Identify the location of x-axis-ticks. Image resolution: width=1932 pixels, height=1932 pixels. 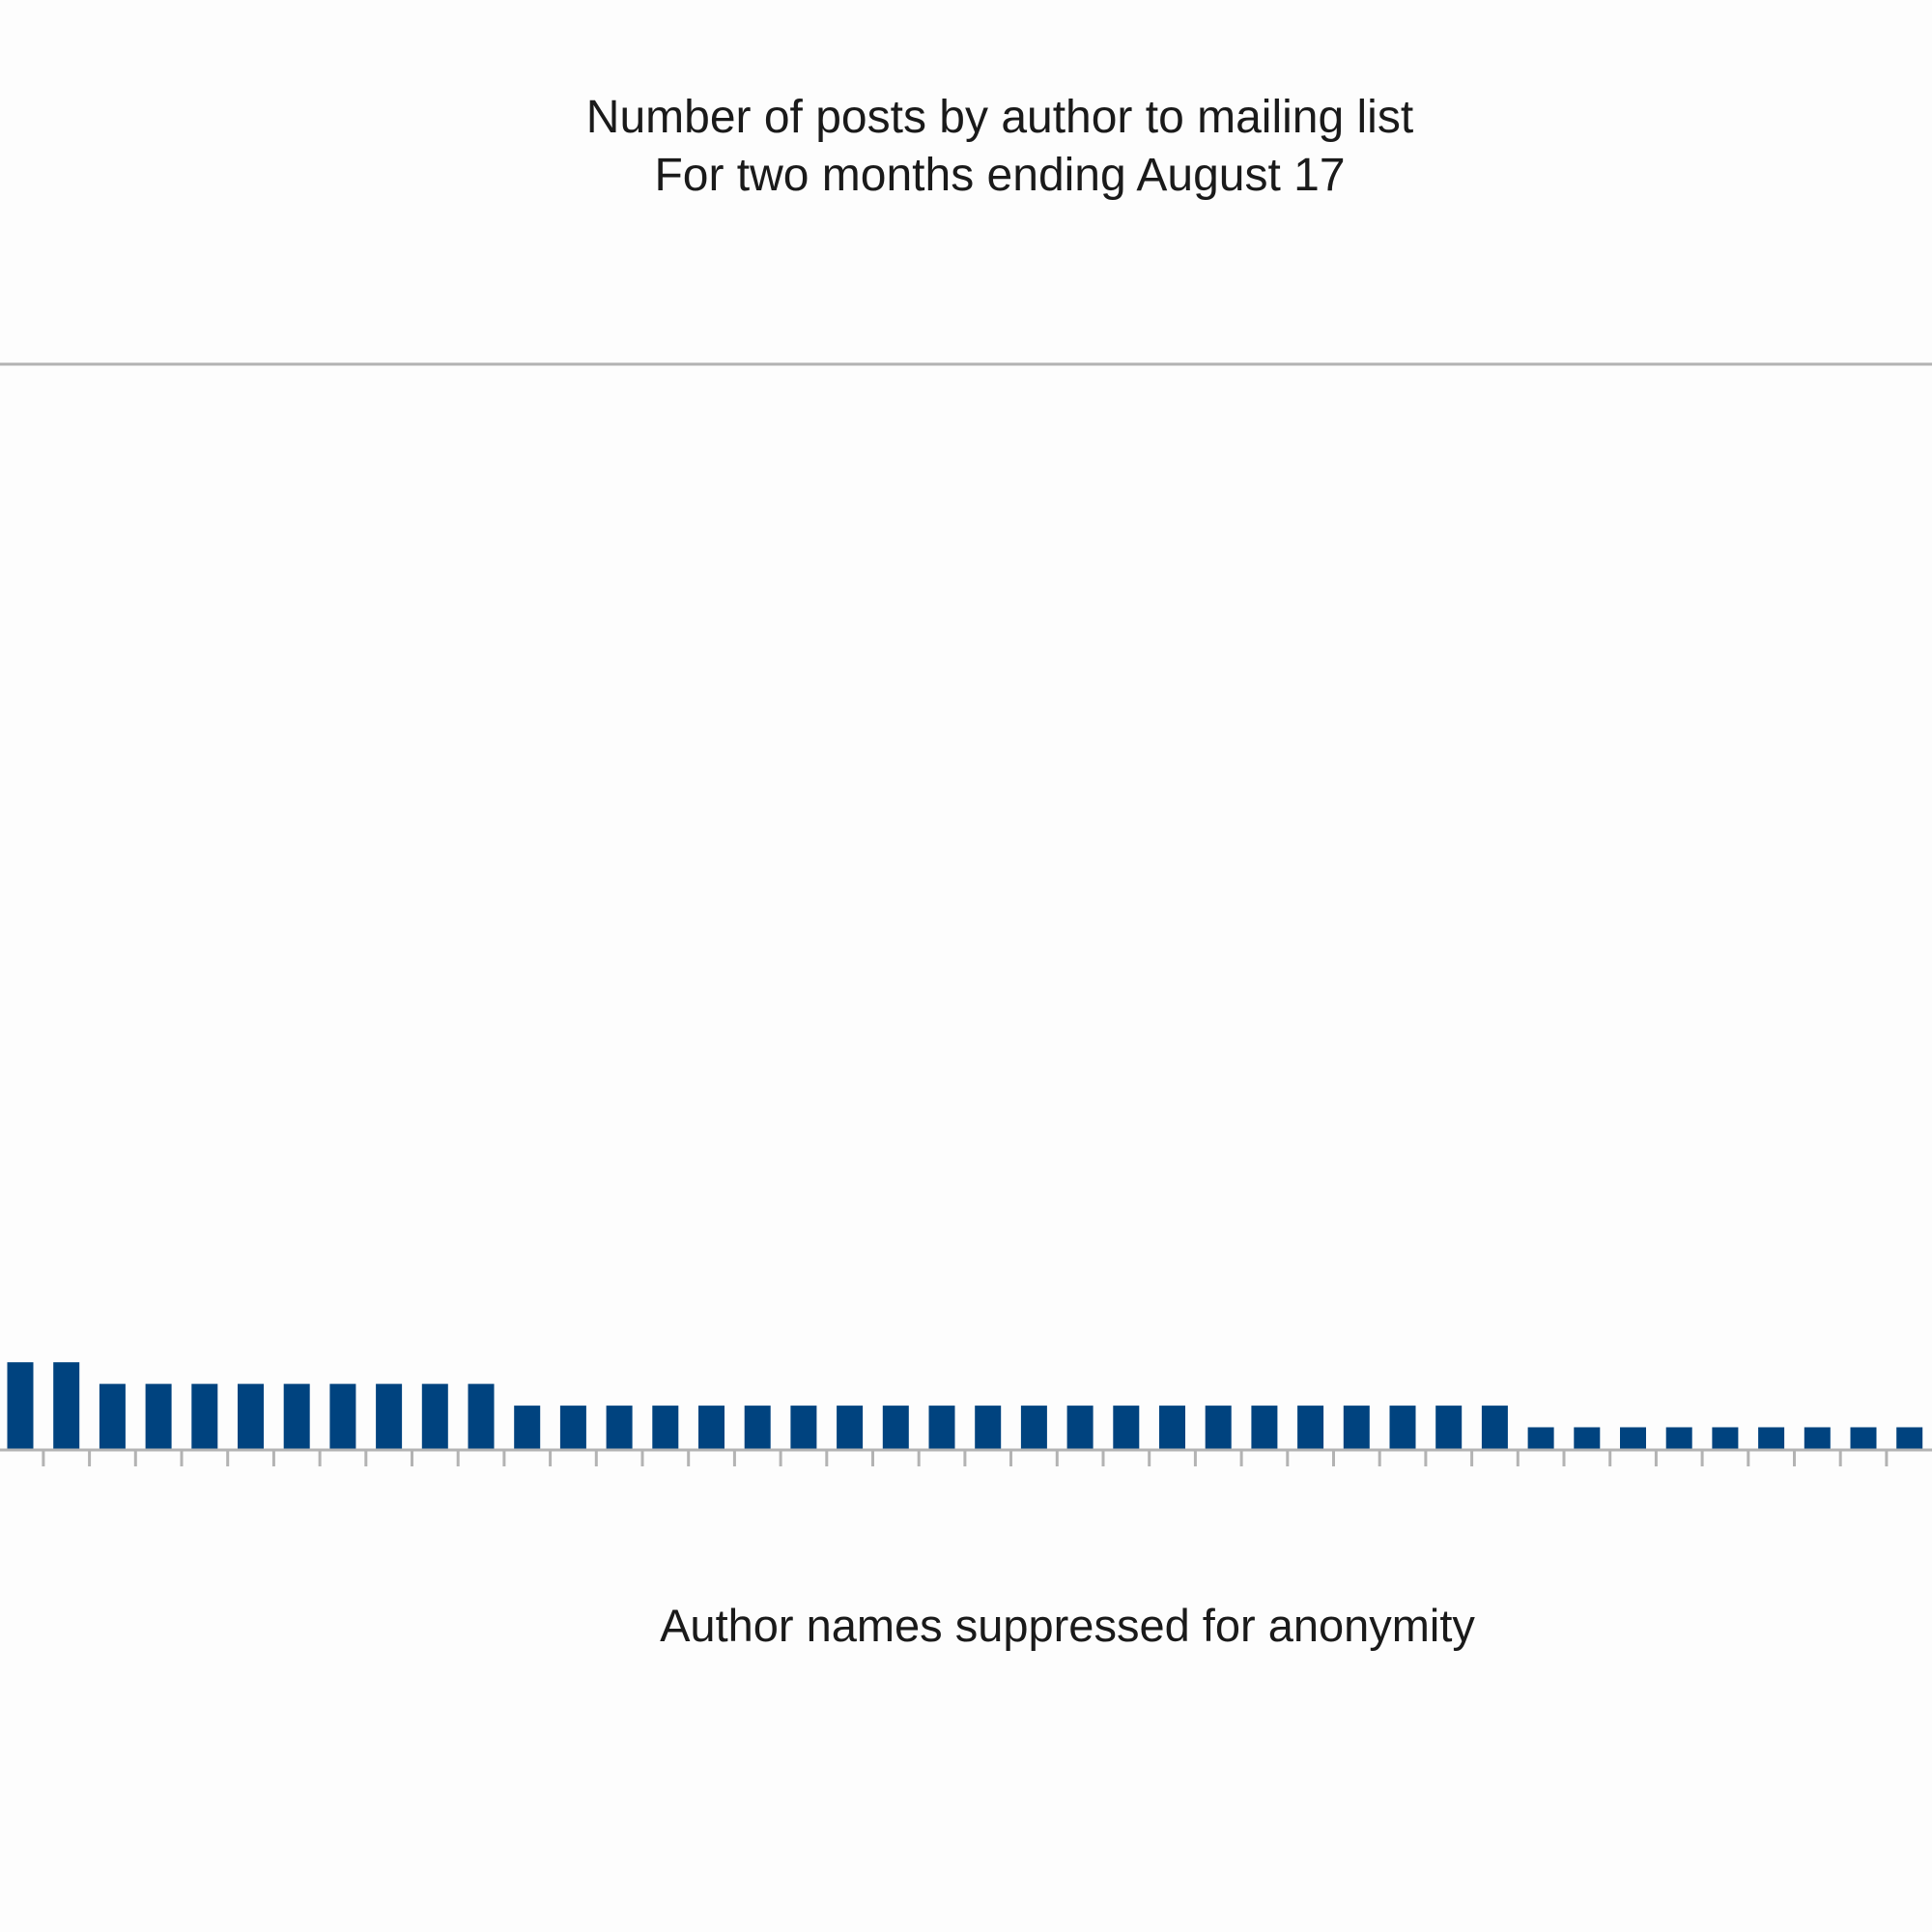
(965, 1457).